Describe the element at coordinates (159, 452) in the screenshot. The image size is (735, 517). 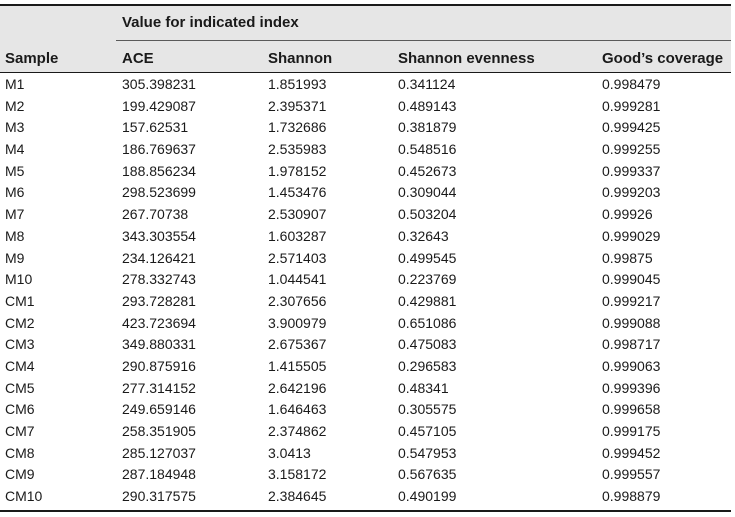
I see `ace-cell: 285.127037` at that location.